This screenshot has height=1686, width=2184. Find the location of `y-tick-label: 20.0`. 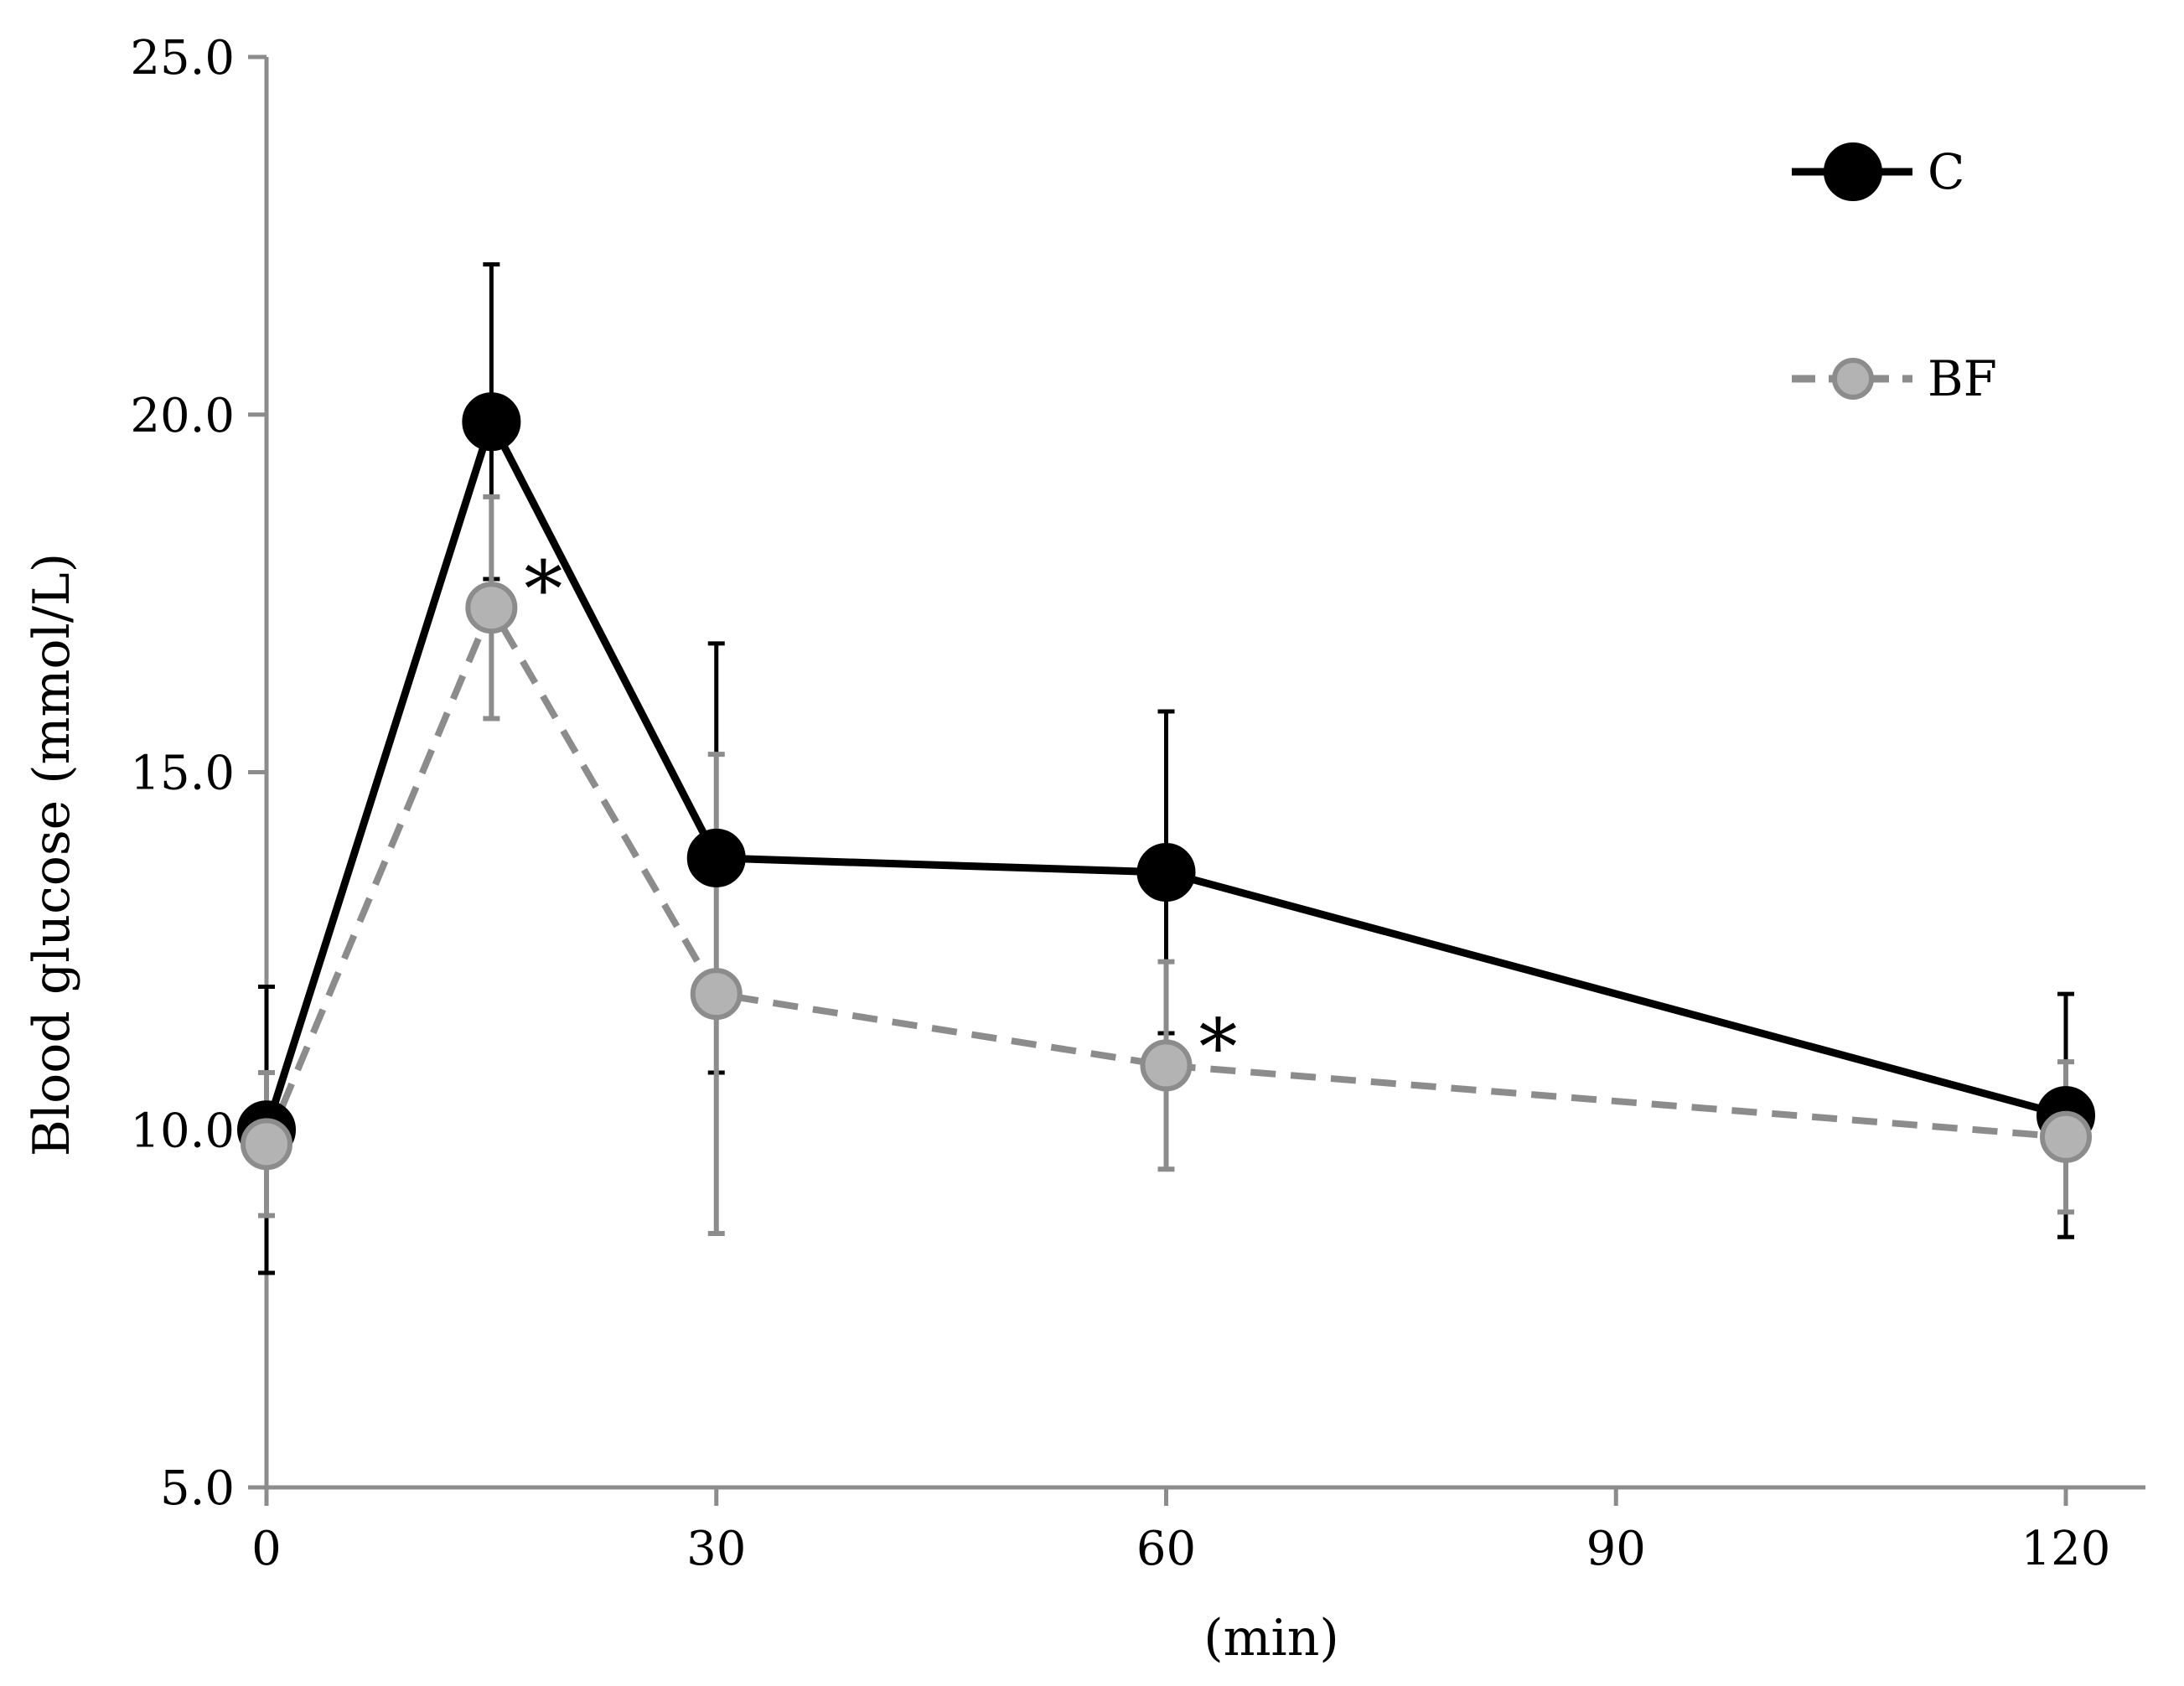

y-tick-label: 20.0 is located at coordinates (182, 416).